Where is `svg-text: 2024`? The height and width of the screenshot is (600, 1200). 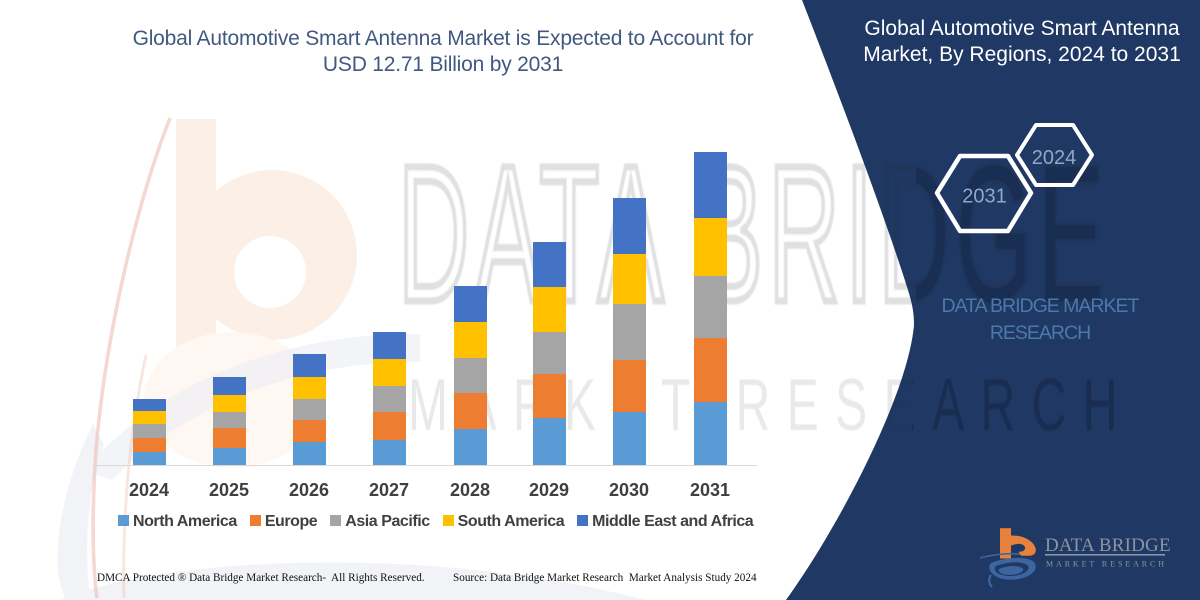
svg-text: 2024 is located at coordinates (1054, 158).